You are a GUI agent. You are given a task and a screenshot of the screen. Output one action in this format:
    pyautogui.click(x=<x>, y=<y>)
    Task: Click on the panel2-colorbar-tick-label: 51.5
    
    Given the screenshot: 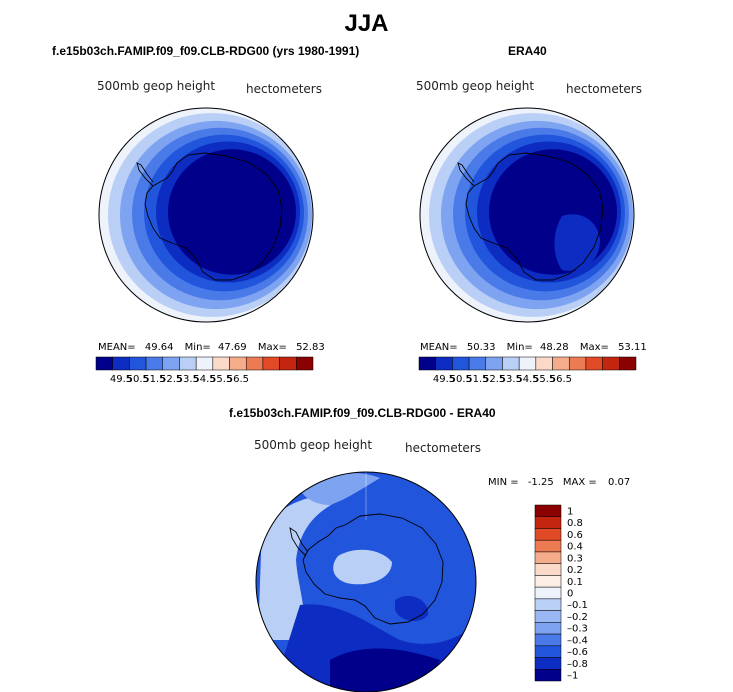 What is the action you would take?
    pyautogui.click(x=477, y=379)
    